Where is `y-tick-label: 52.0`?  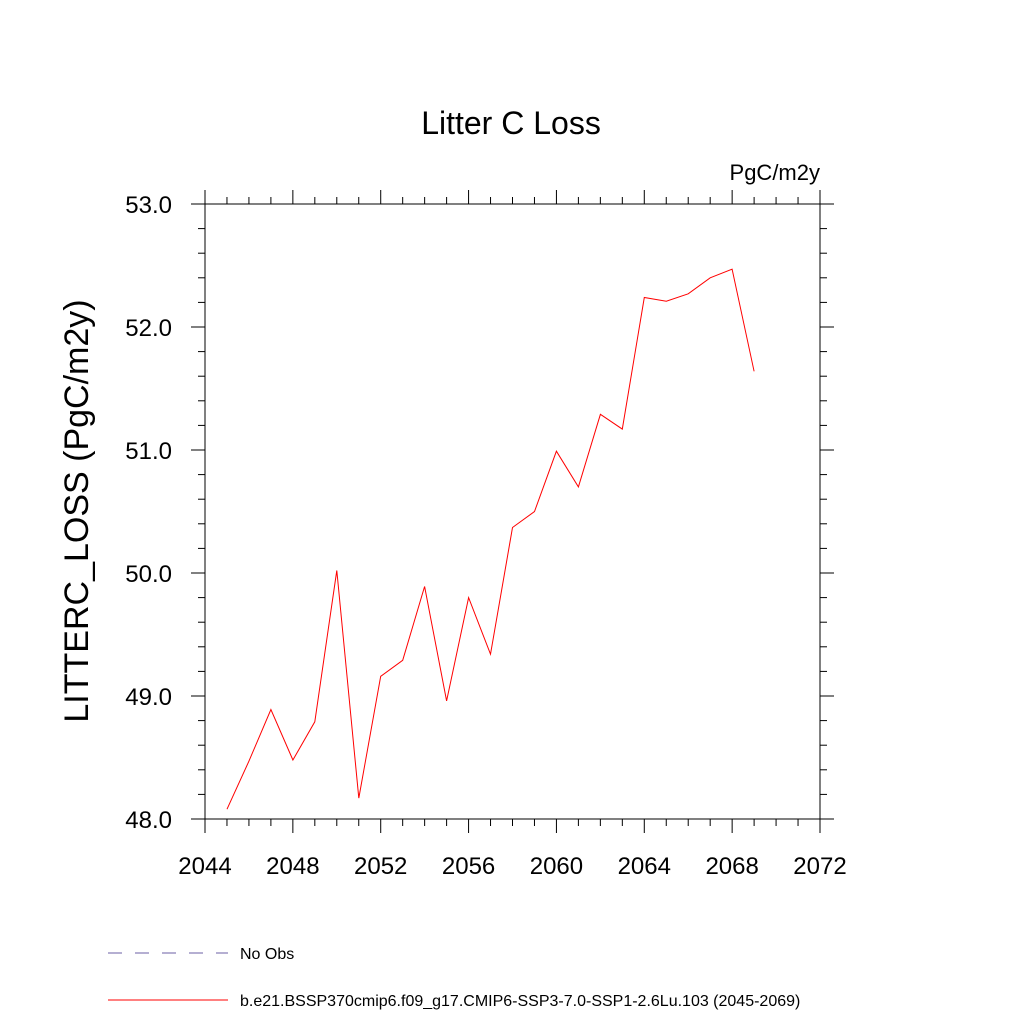 y-tick-label: 52.0 is located at coordinates (148, 328).